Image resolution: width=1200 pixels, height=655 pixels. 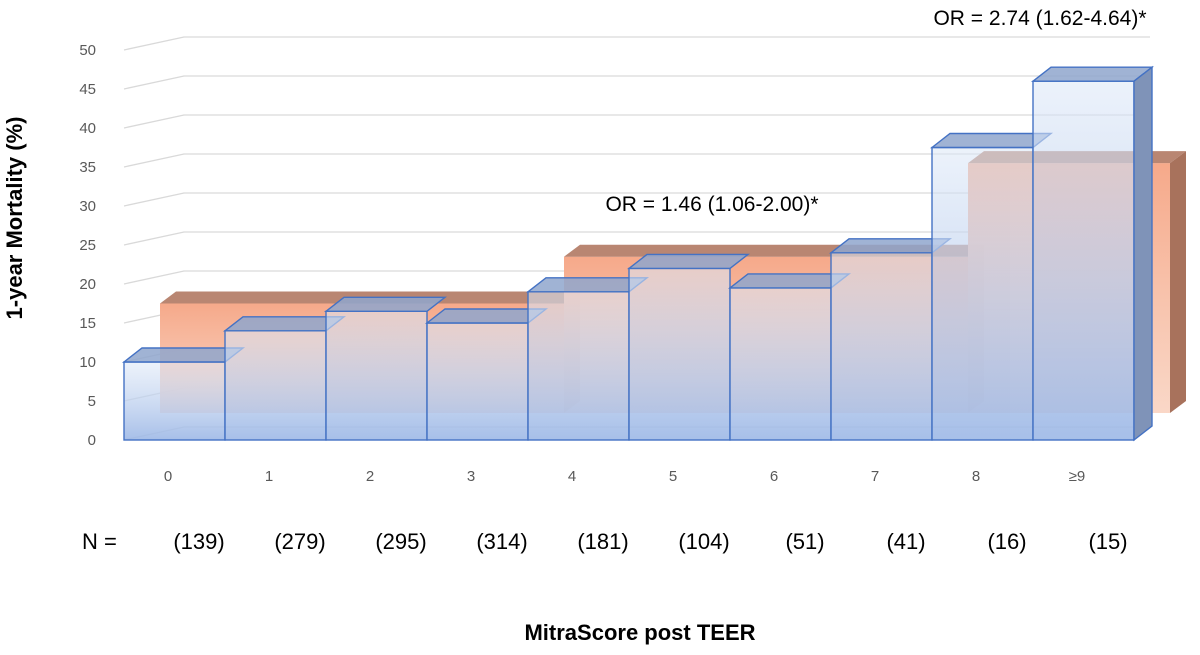 I want to click on x-tick-label-4: 4, so click(x=572, y=476).